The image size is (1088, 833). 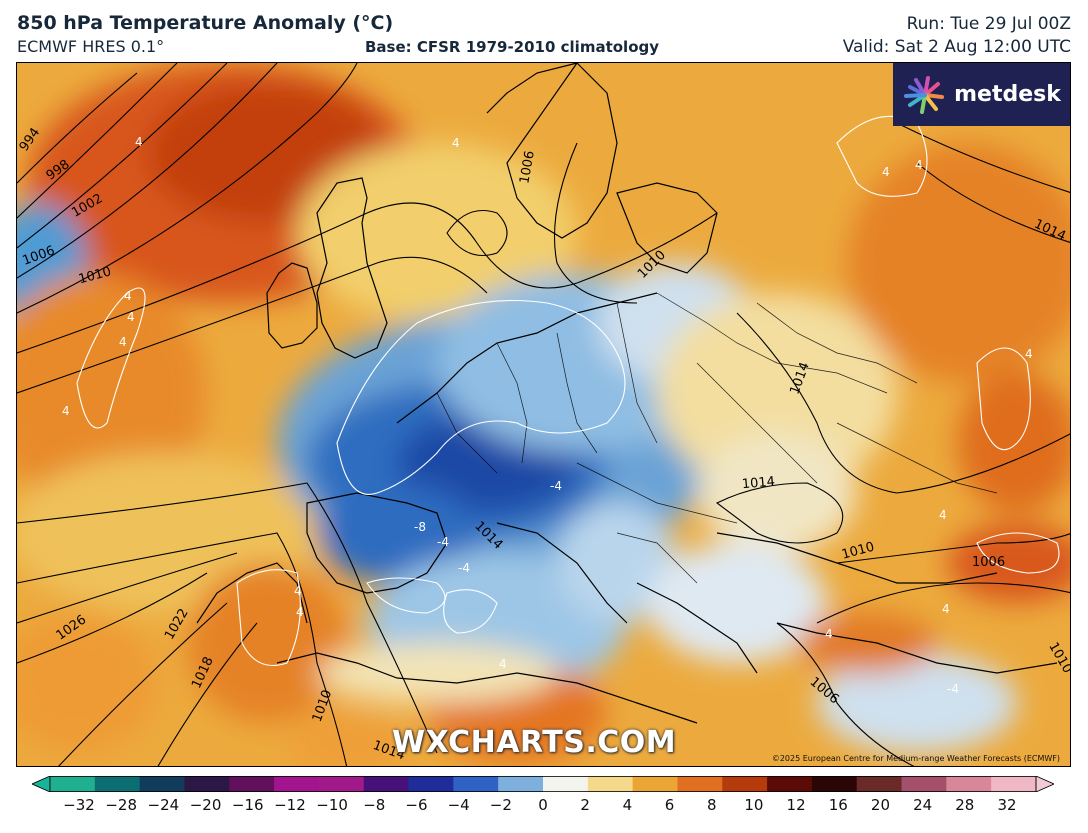 I want to click on colorbar-tick-label: −4, so click(x=458, y=805).